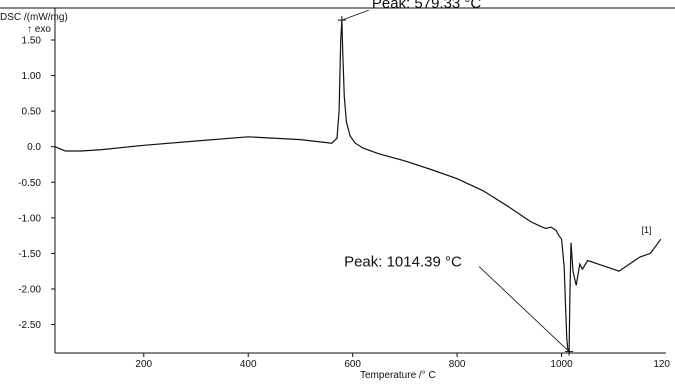  Describe the element at coordinates (34, 17) in the screenshot. I see `y-axis-label: DSC /(mW/mg)` at that location.